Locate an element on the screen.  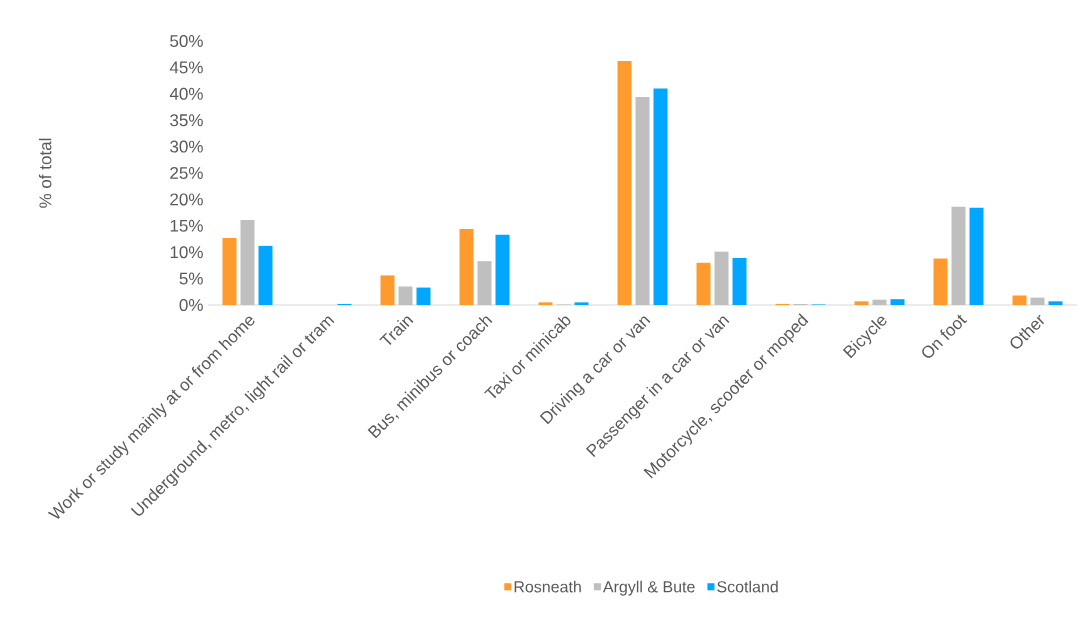
y-tick-label: 45% is located at coordinates (186, 67).